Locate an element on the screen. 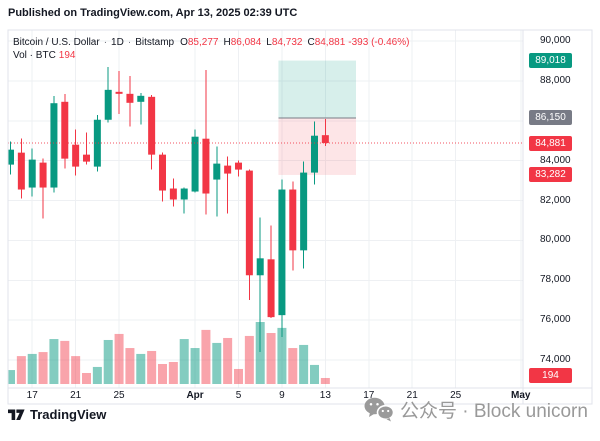 The width and height of the screenshot is (600, 441). exchange-label: Bitstamp is located at coordinates (155, 42).